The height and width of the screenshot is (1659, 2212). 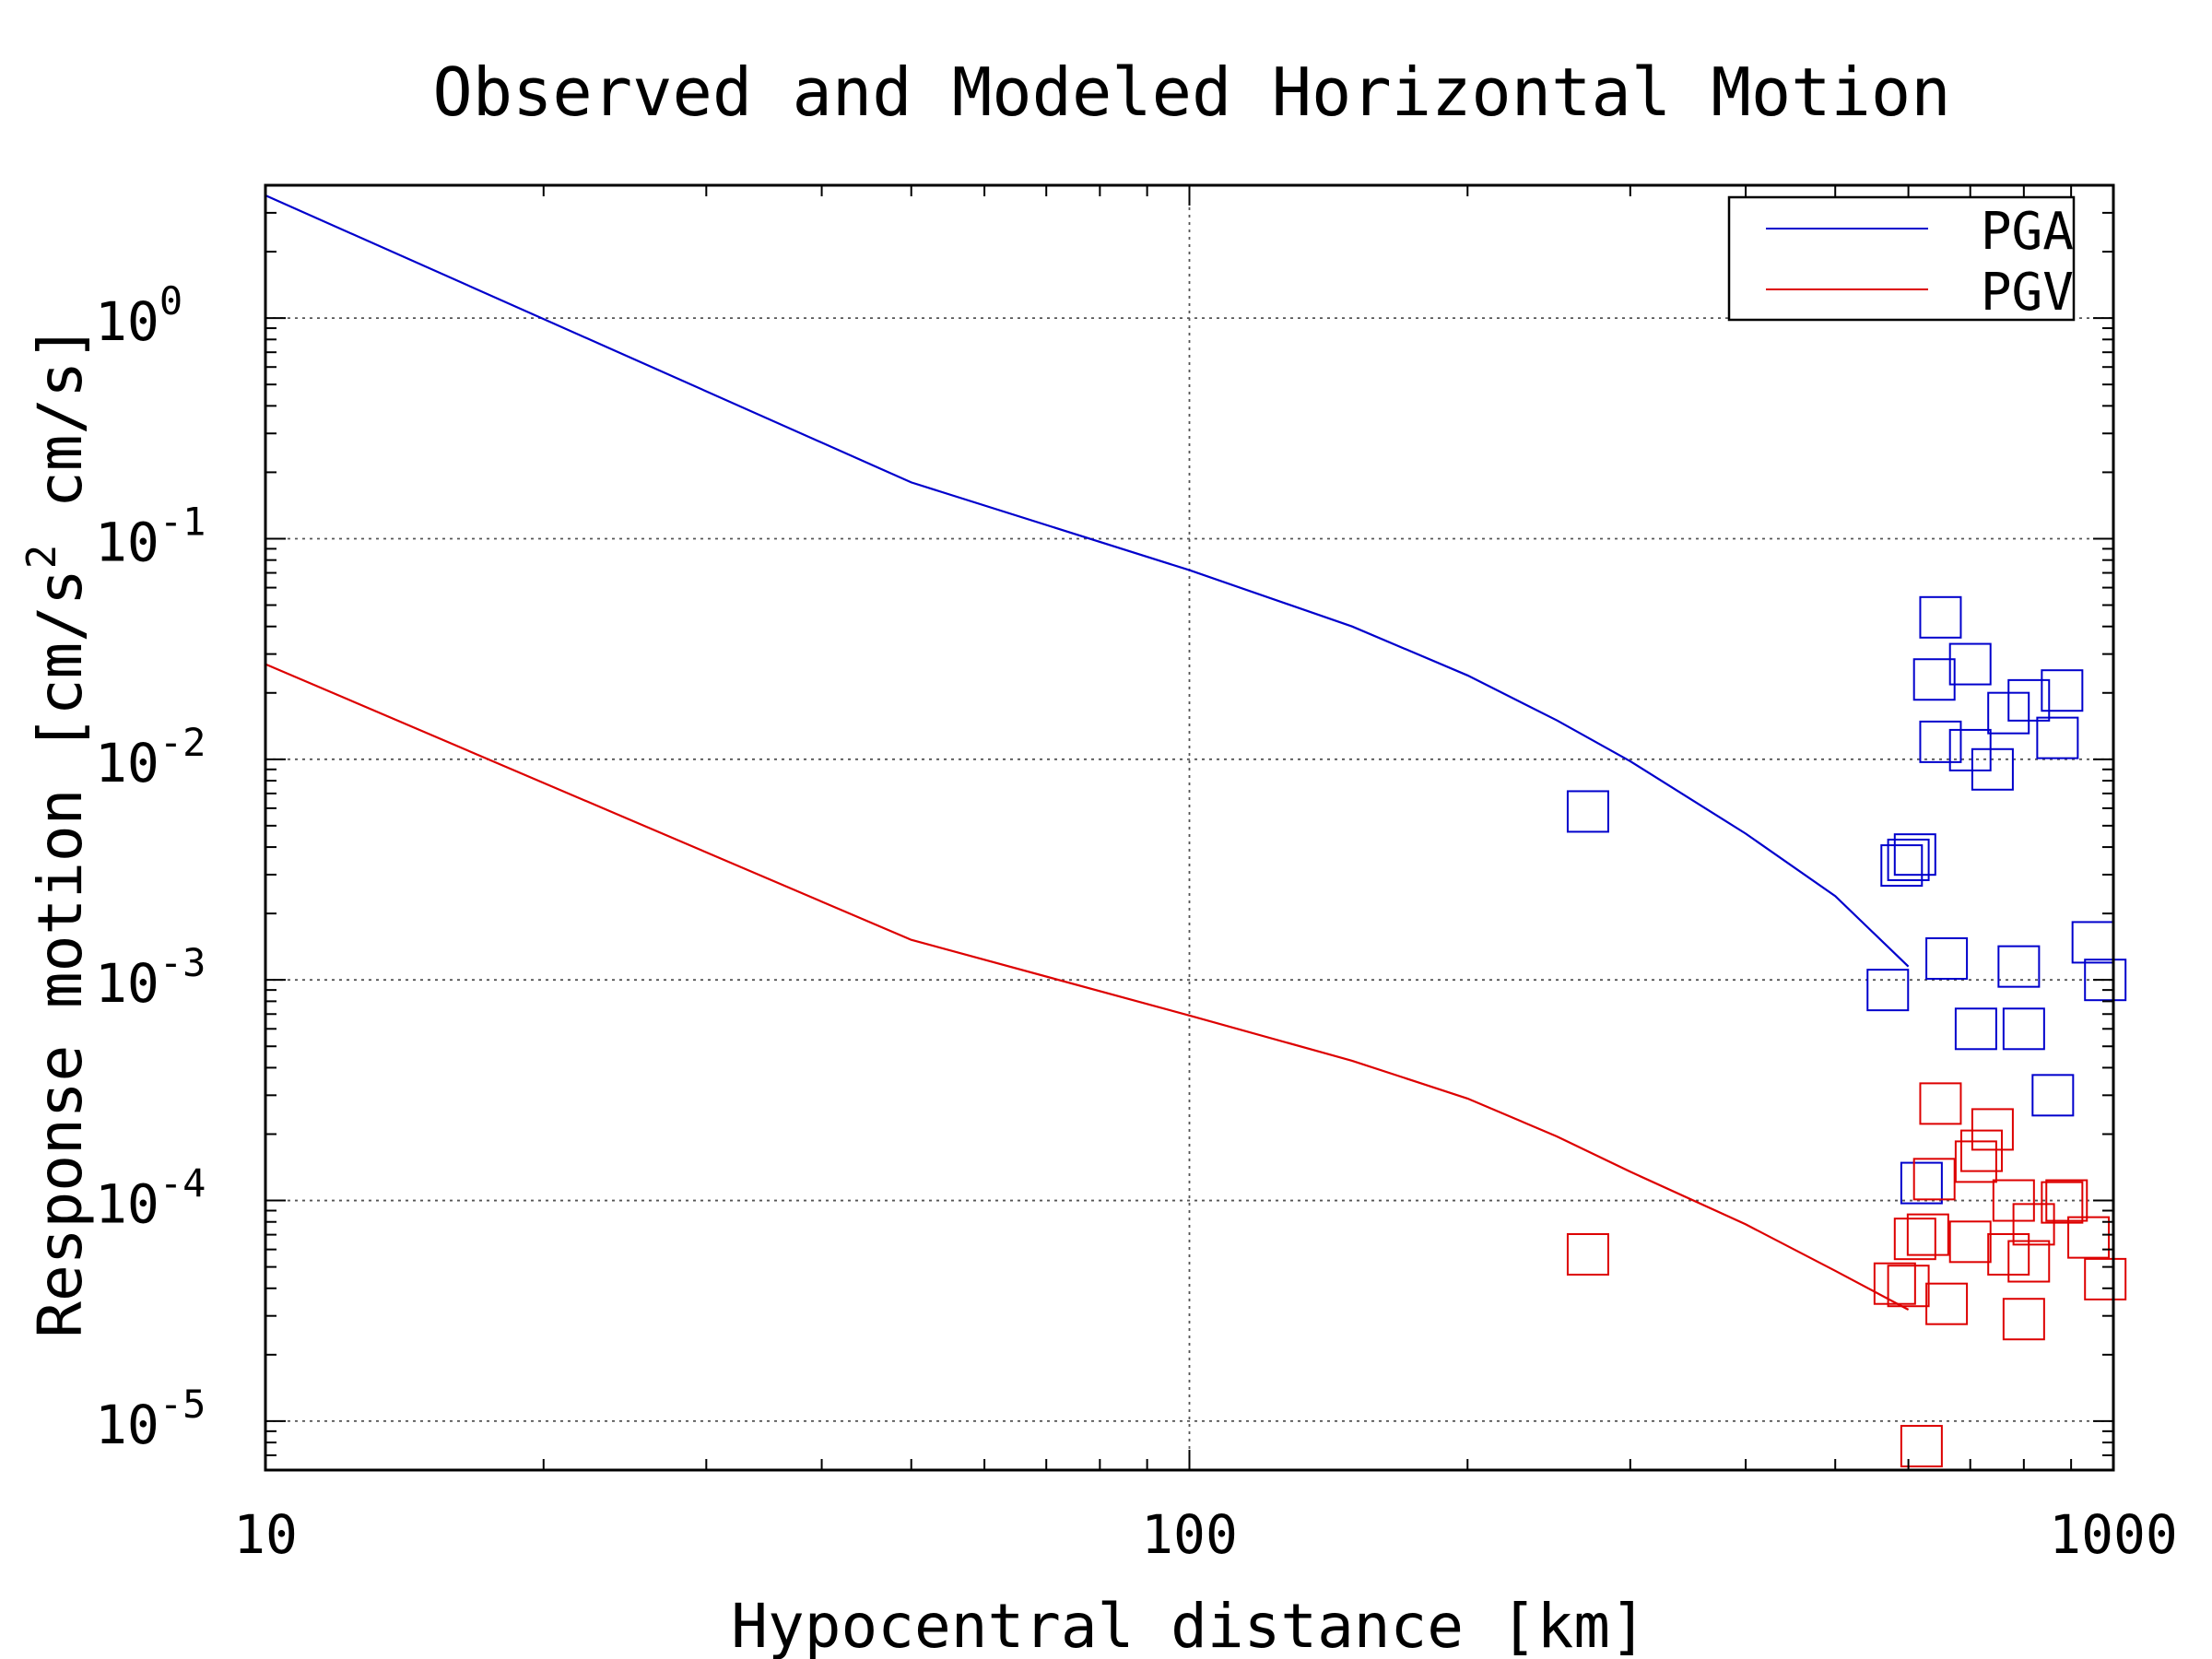 I want to click on y-tick-label-1: 10⁻¹, so click(x=150, y=536).